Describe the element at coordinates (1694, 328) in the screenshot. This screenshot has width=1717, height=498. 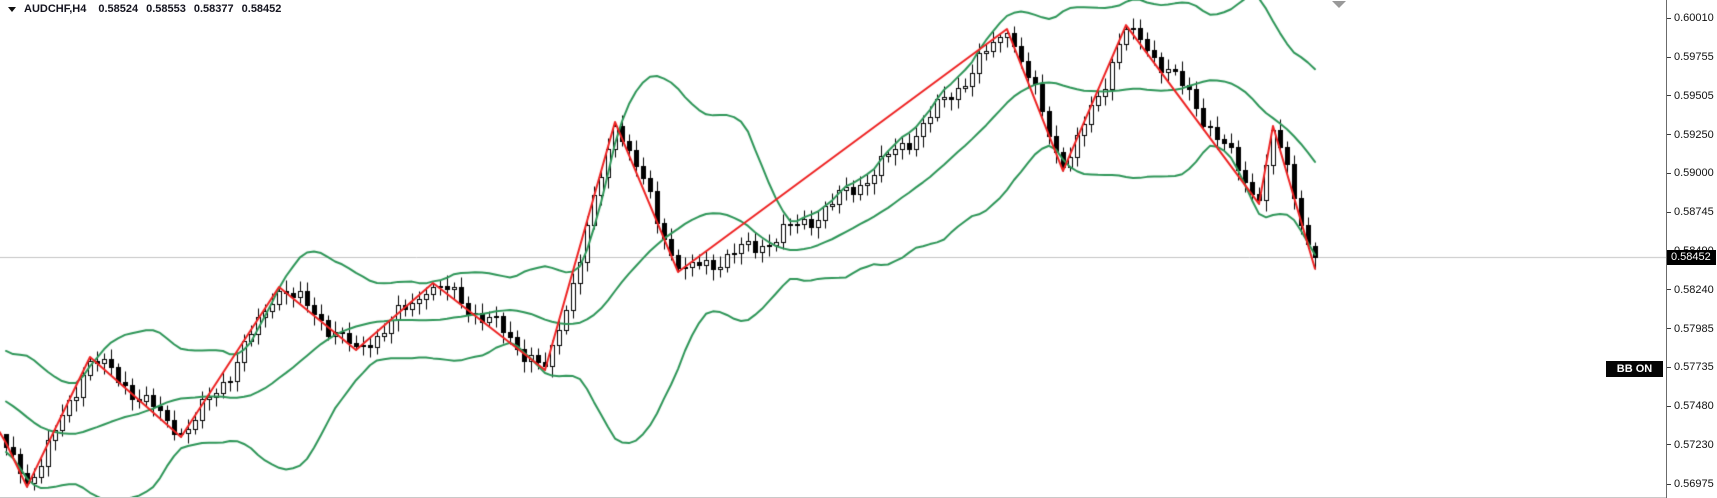
I see `price-tick-label: 0.57985` at that location.